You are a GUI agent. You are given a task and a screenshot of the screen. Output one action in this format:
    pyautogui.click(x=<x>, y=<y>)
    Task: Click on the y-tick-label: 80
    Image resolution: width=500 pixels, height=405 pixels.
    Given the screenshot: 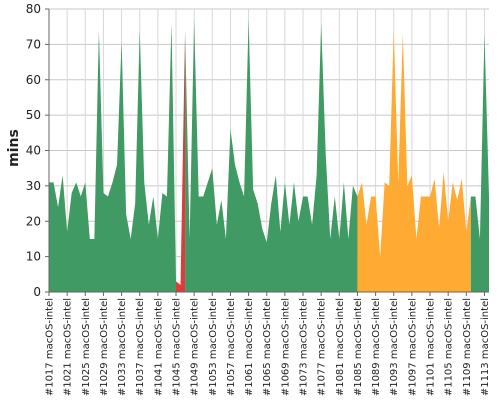 What is the action you would take?
    pyautogui.click(x=33, y=9)
    